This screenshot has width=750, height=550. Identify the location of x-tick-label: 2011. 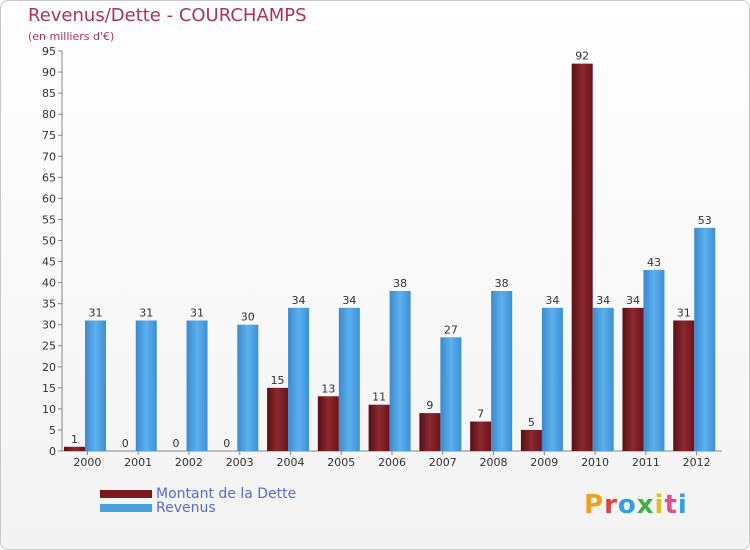
(646, 462).